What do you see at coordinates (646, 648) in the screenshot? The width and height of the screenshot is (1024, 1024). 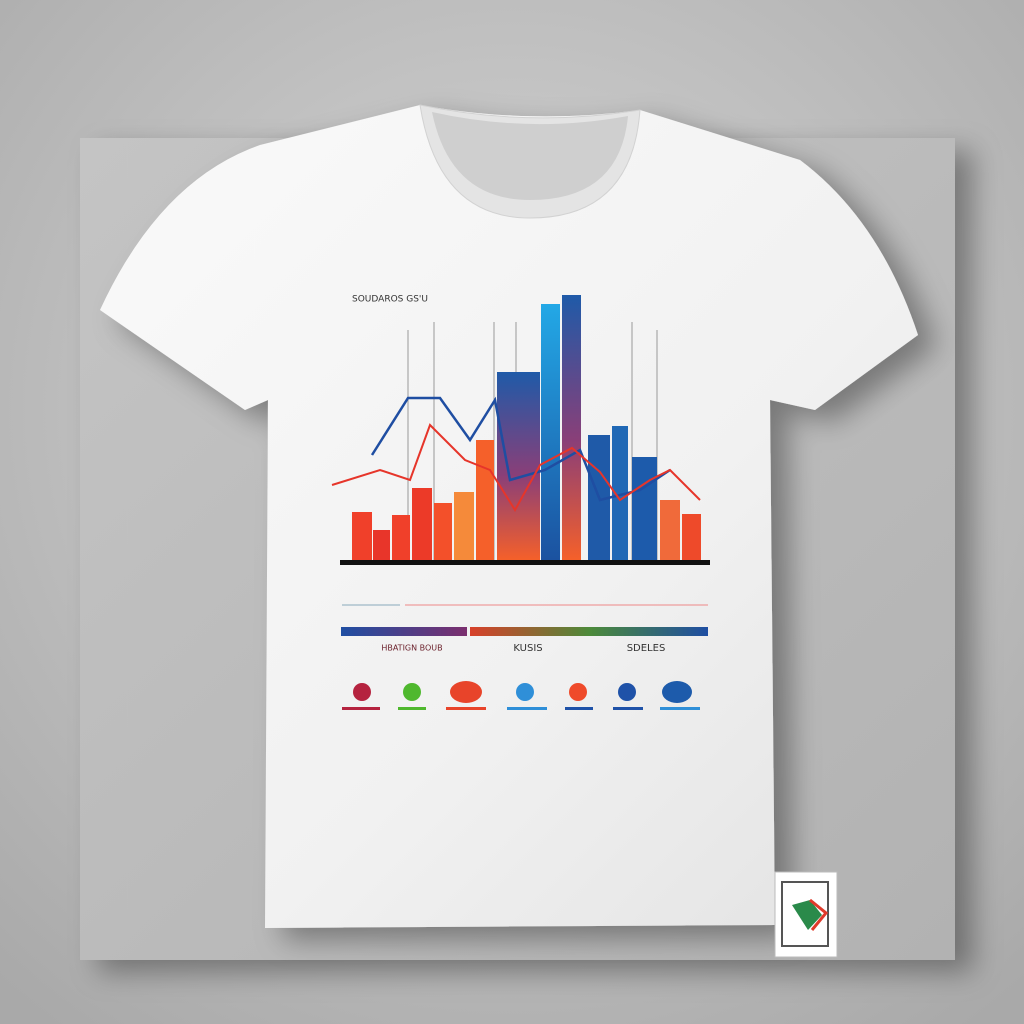 I see `print-label: SDELES` at bounding box center [646, 648].